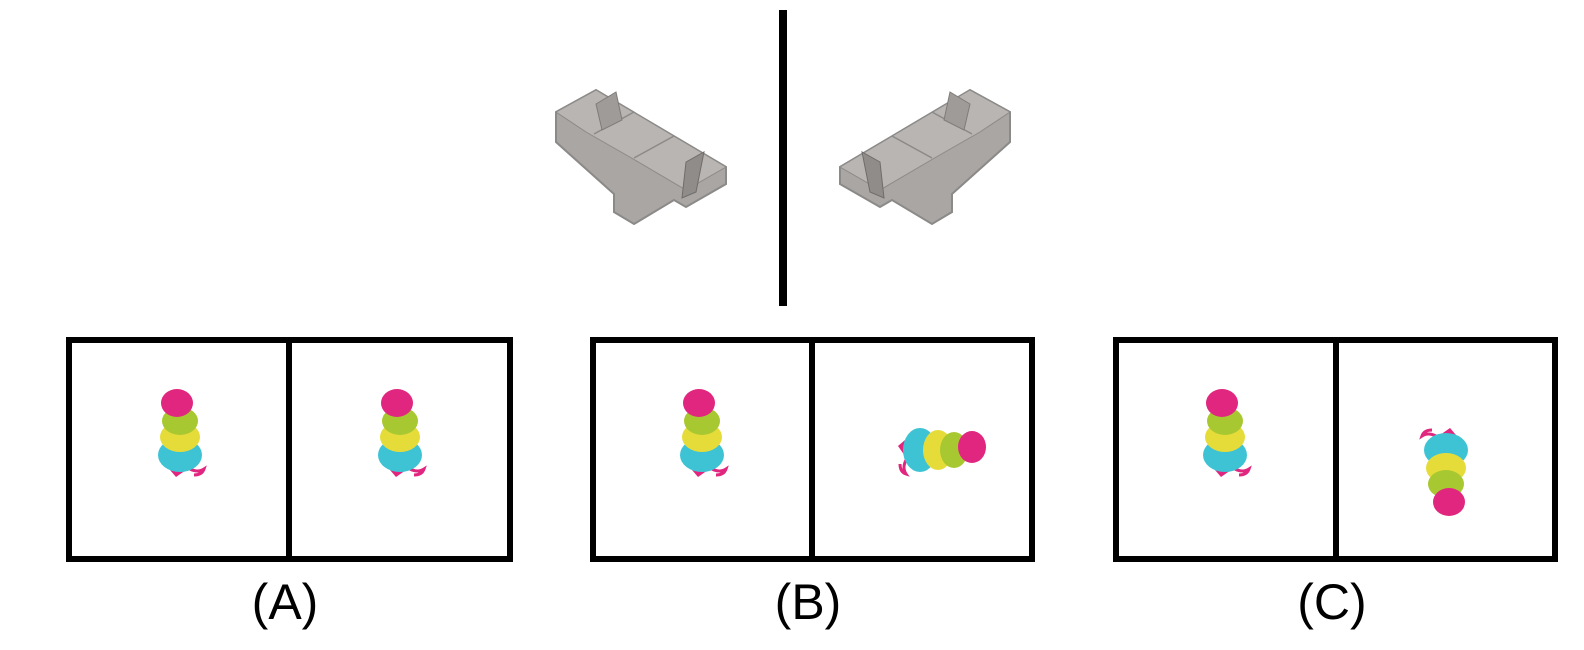 The width and height of the screenshot is (1584, 650). I want to click on option-a-left-figure-icon, so click(181, 433).